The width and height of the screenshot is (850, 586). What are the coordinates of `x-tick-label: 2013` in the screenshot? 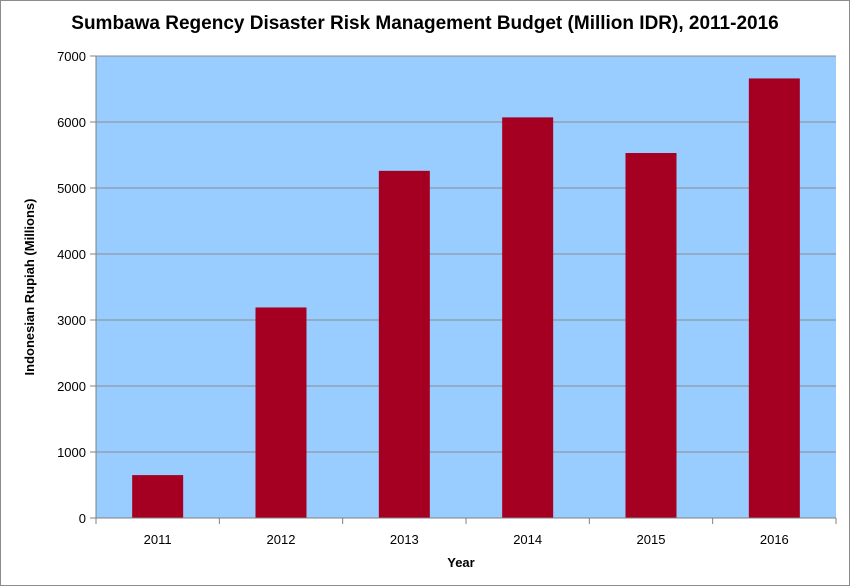 It's located at (404, 539).